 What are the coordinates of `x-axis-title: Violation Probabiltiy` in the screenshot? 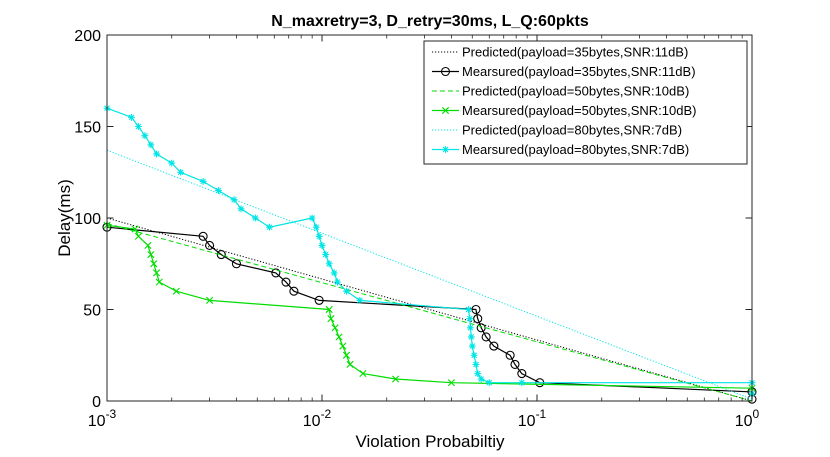 It's located at (430, 441).